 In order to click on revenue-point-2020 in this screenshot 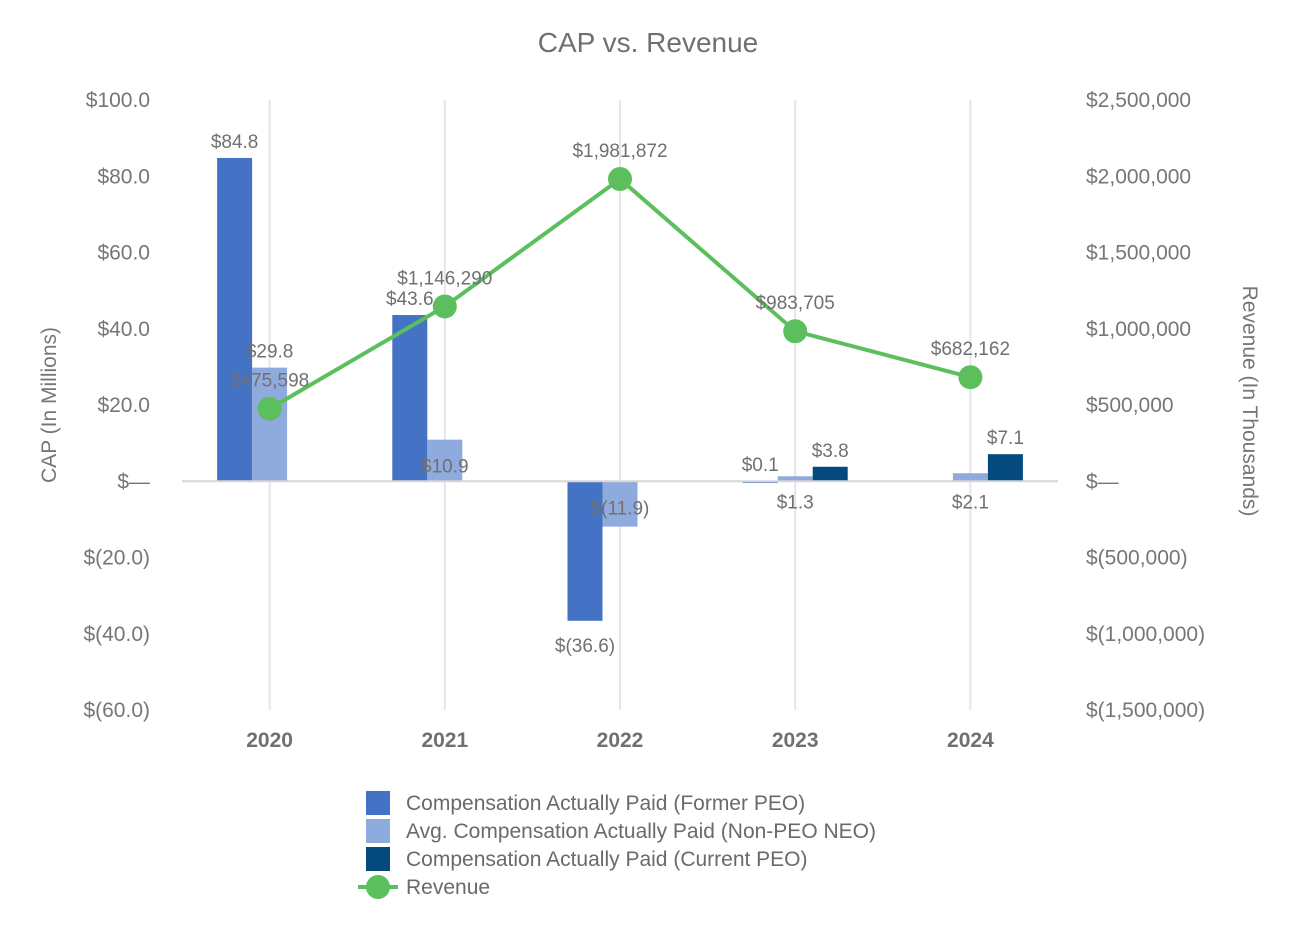, I will do `click(269, 408)`.